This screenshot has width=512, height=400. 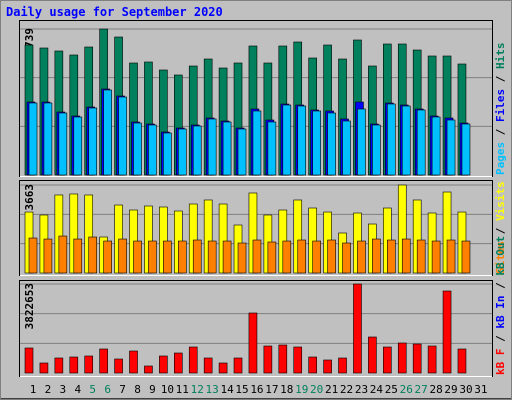 What do you see at coordinates (182, 389) in the screenshot?
I see `x-tick-label: 11` at bounding box center [182, 389].